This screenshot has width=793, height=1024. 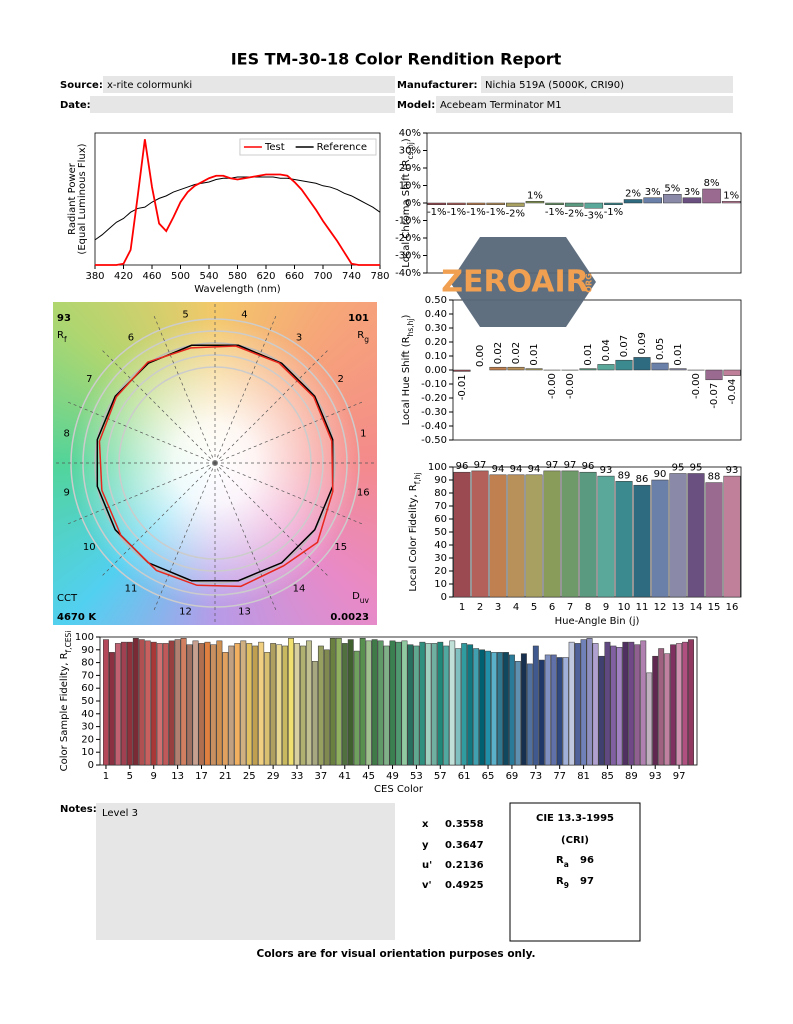 What do you see at coordinates (410, 327) in the screenshot?
I see `subscript: hs,hj` at bounding box center [410, 327].